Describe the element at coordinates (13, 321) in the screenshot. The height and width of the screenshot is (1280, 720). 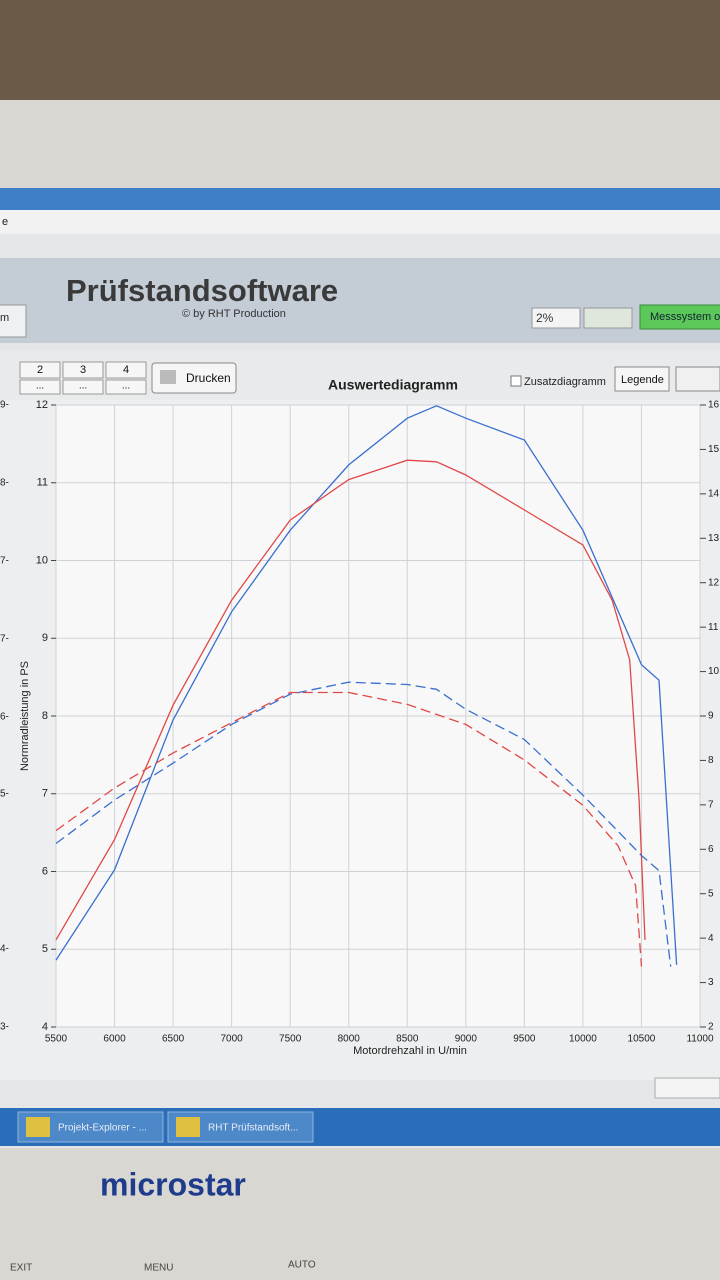
I see `tab` at that location.